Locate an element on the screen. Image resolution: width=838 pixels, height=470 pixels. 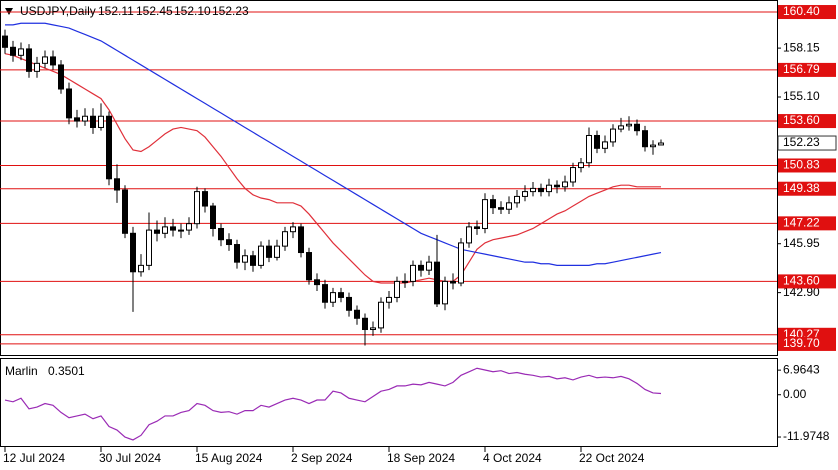
y-tick-label: 0.00 is located at coordinates (795, 394).